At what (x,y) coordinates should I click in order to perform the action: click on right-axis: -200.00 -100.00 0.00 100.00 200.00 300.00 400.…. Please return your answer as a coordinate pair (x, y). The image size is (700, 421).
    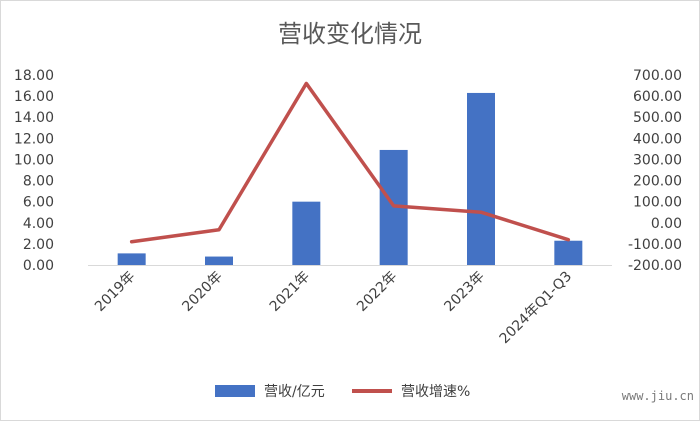
    Looking at the image, I should click on (655, 171).